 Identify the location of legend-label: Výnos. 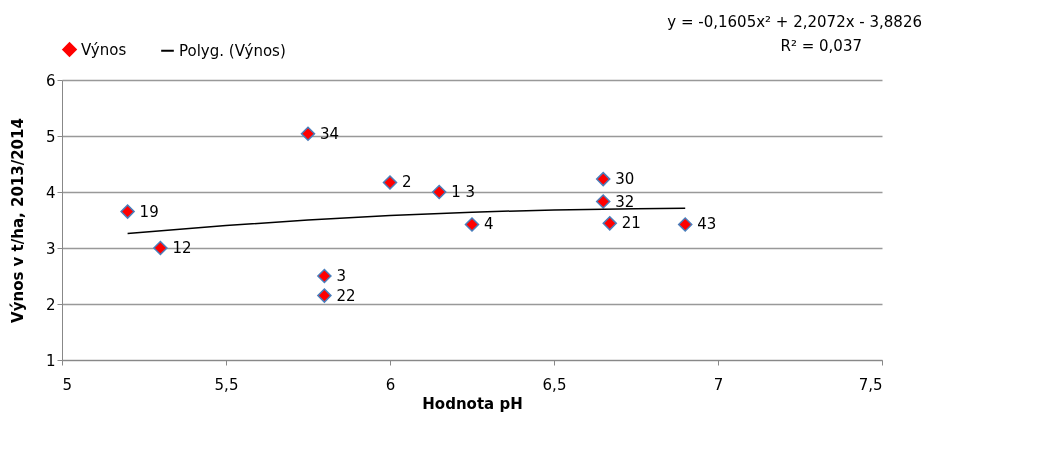
(104, 49).